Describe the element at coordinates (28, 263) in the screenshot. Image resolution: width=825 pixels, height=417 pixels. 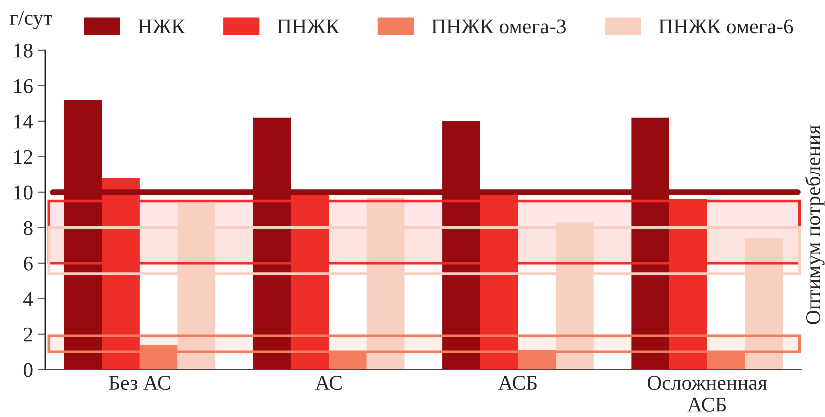
I see `y-tick-label: 6` at that location.